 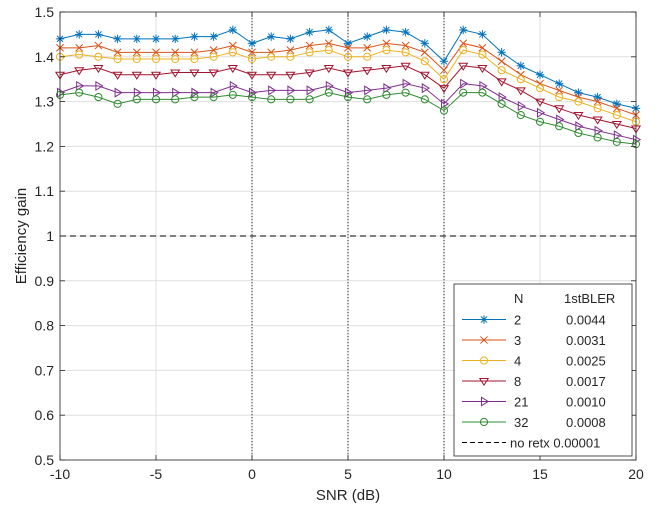 I want to click on legend-bler: 0.0025, so click(x=586, y=361).